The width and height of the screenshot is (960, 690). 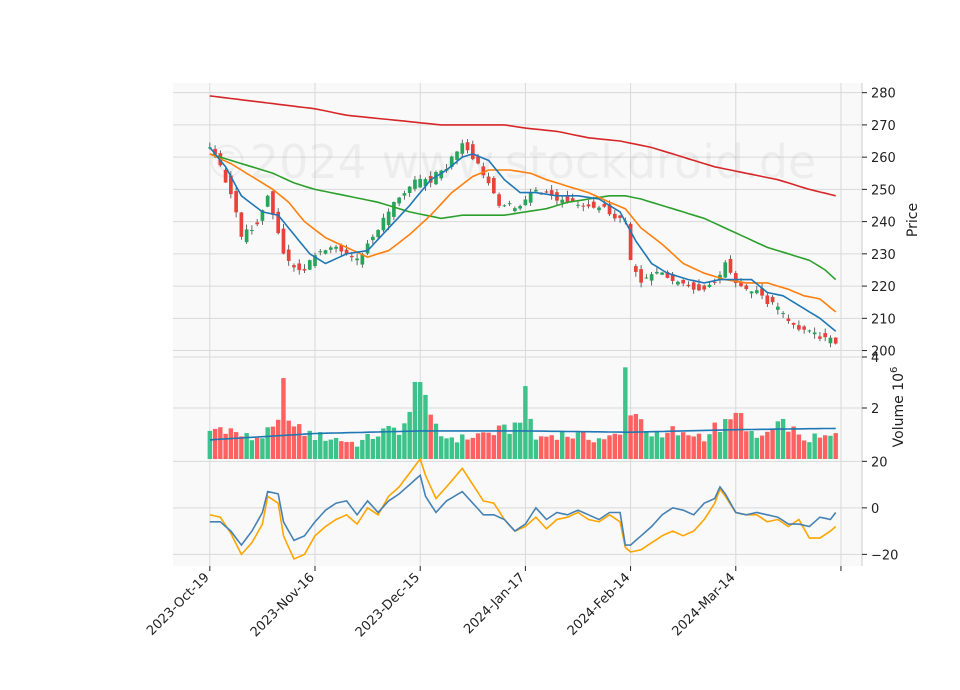 I want to click on y-tick-label: 280, so click(x=883, y=94).